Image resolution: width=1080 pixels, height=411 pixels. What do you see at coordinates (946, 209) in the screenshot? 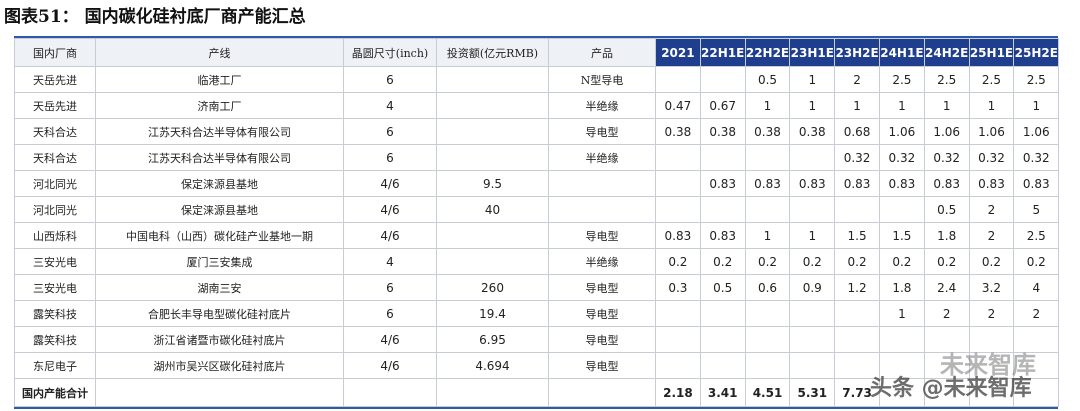
I see `table-cell: 0.5` at bounding box center [946, 209].